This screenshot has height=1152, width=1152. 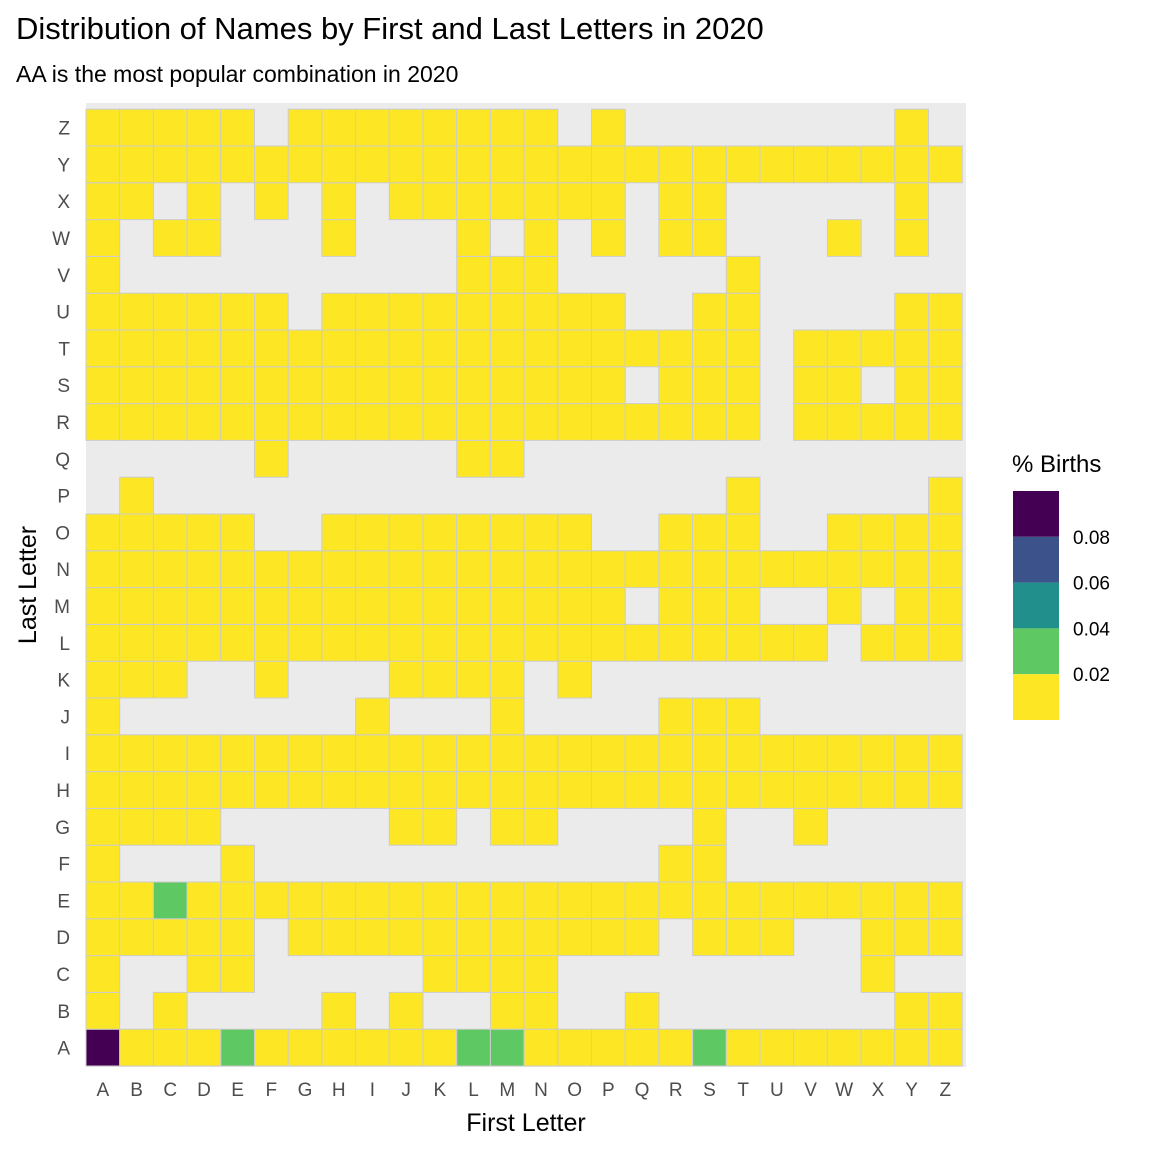 What do you see at coordinates (440, 826) in the screenshot?
I see `heatmap-tile-KG` at bounding box center [440, 826].